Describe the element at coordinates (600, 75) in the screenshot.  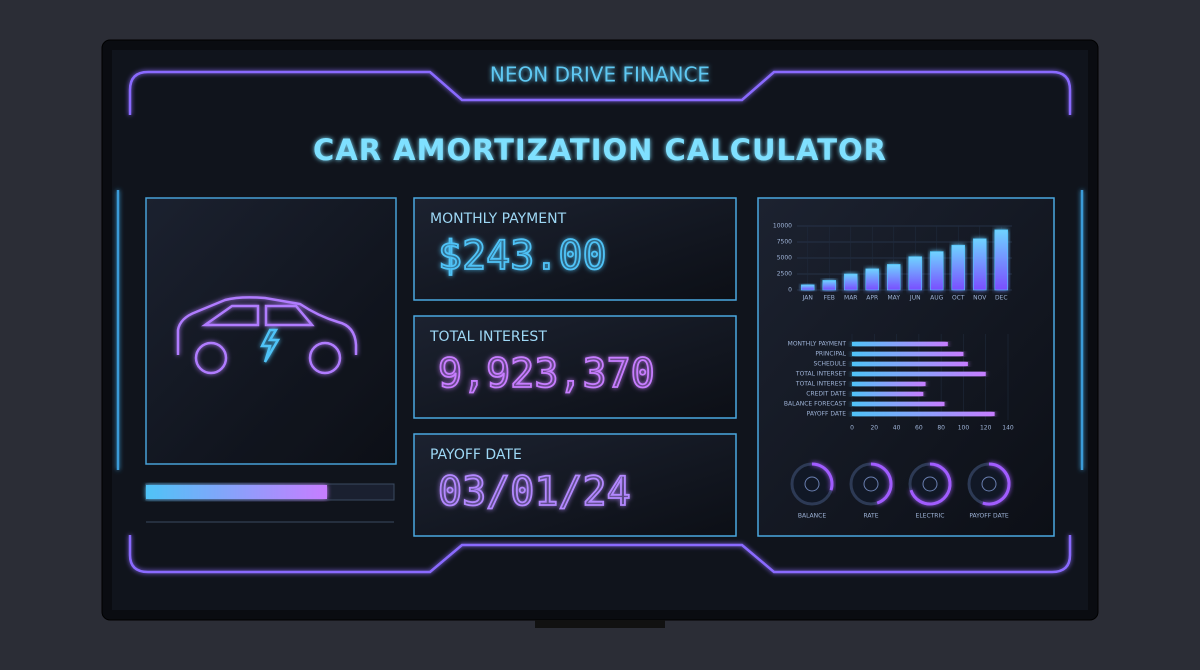
I see `brand: NEON DRIVE FINANCE` at that location.